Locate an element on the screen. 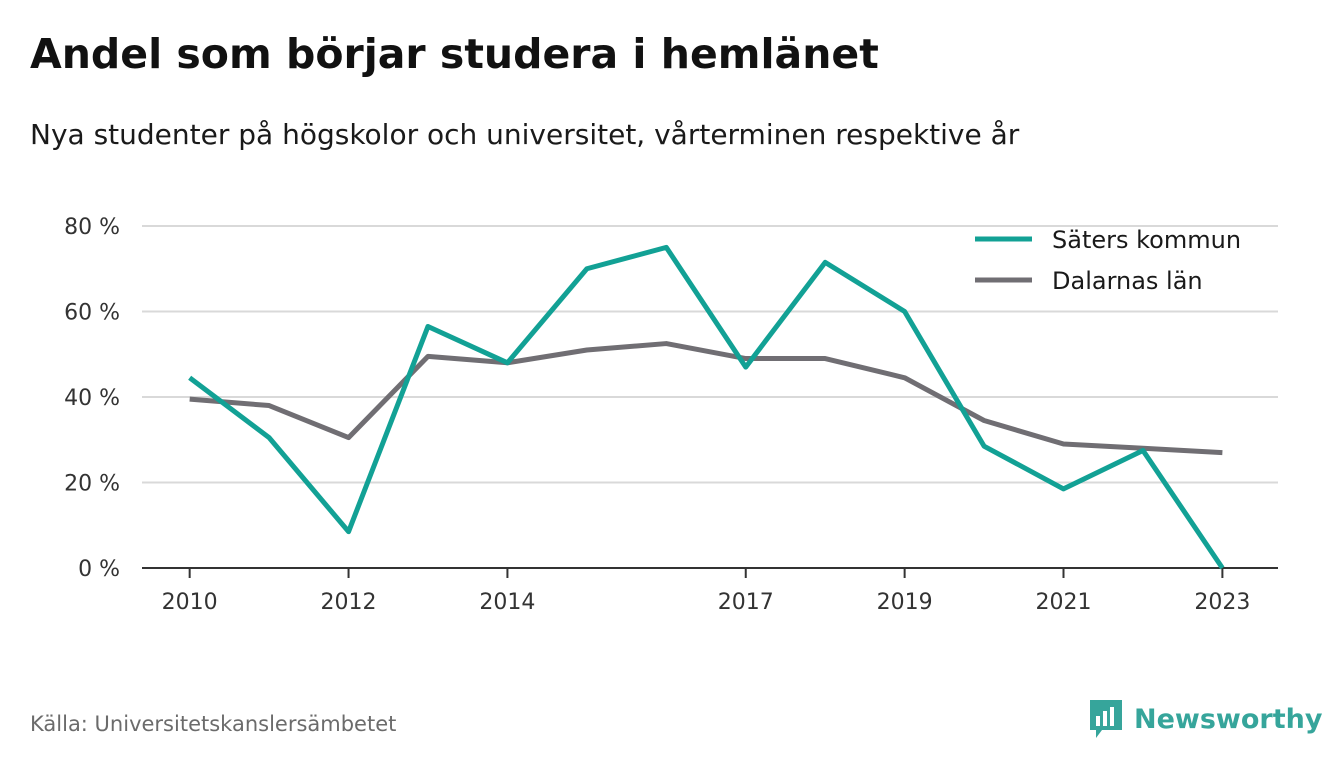 This screenshot has height=771, width=1340. x-tick-label: 2014 is located at coordinates (507, 602).